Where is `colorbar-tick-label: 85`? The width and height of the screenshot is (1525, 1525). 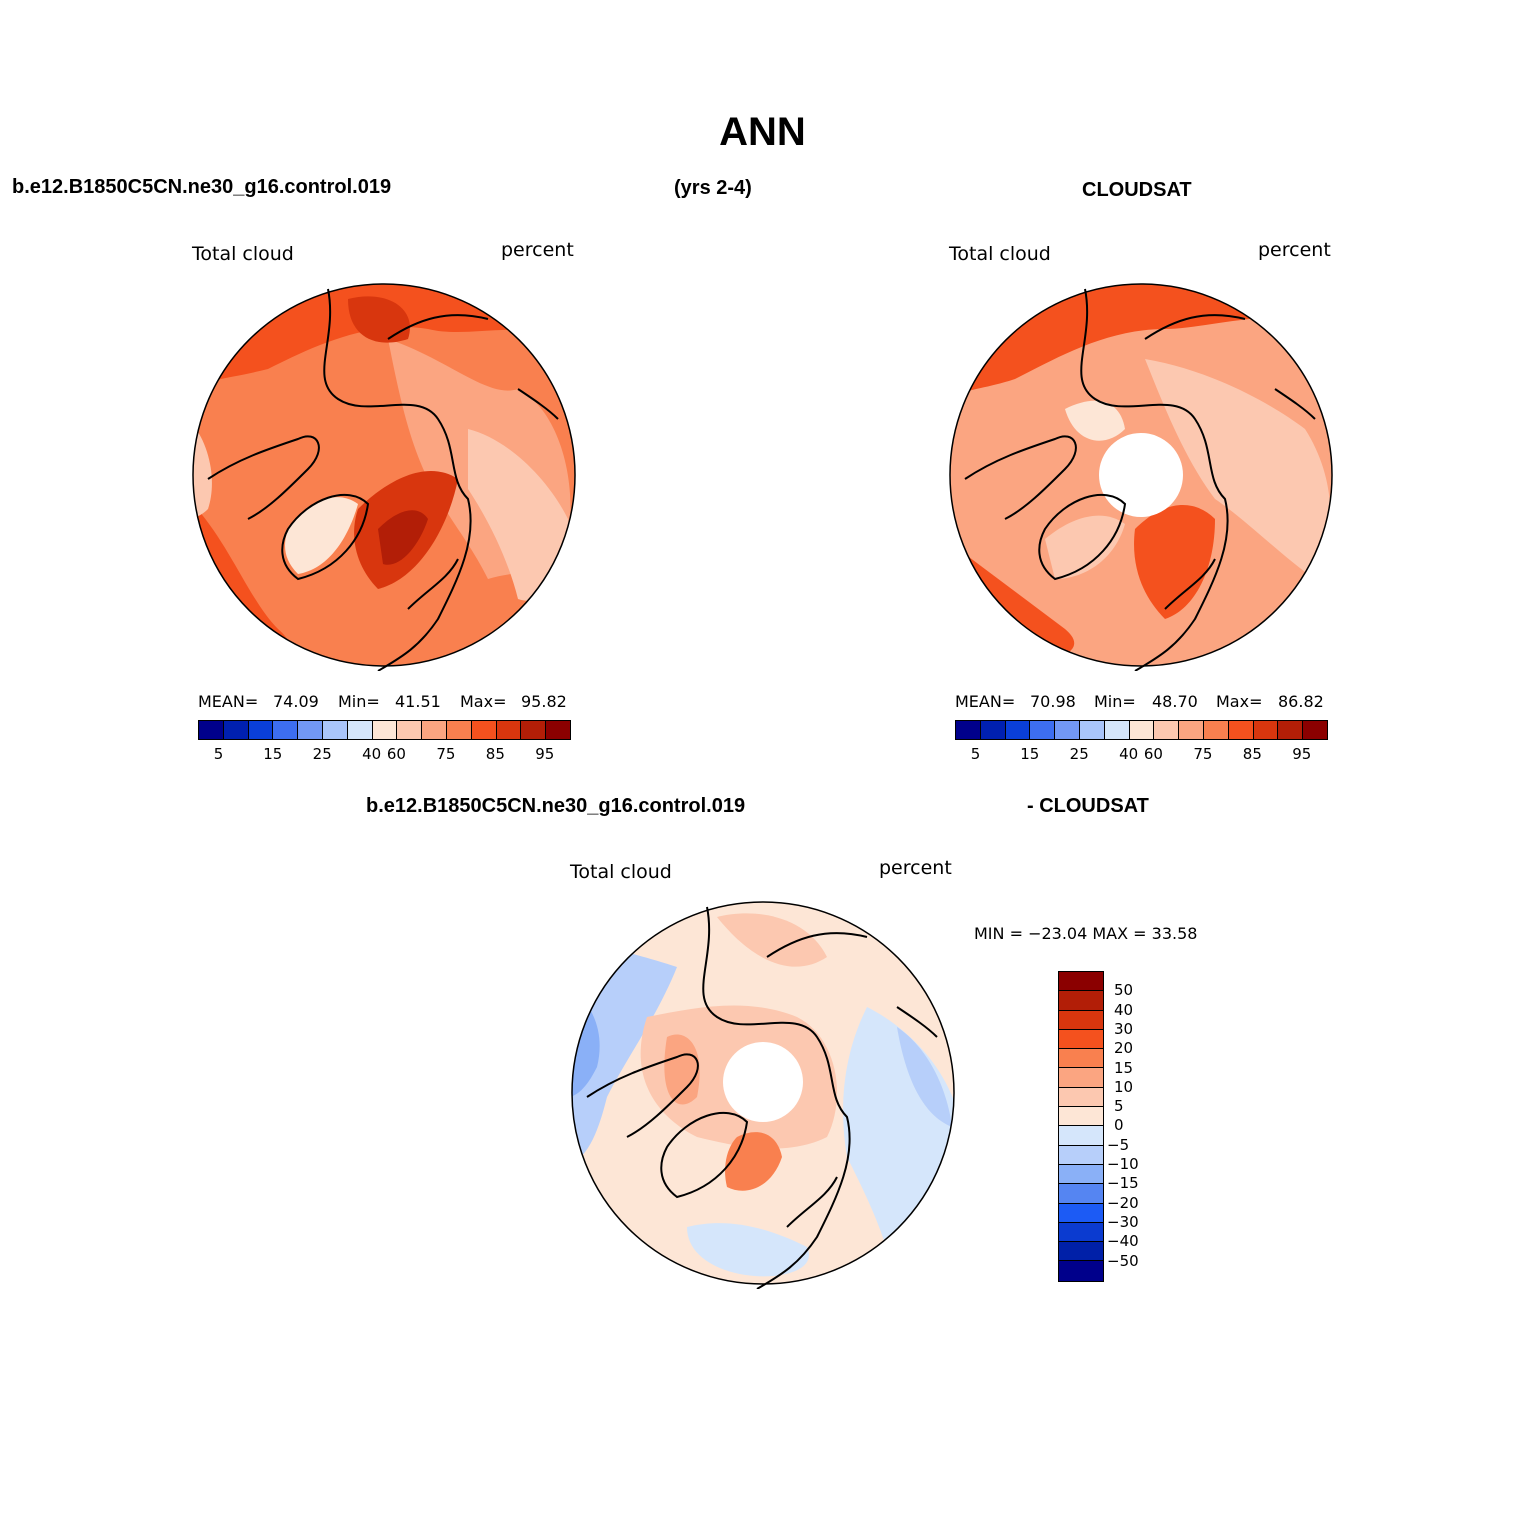
colorbar-tick-label: 85 is located at coordinates (1252, 754).